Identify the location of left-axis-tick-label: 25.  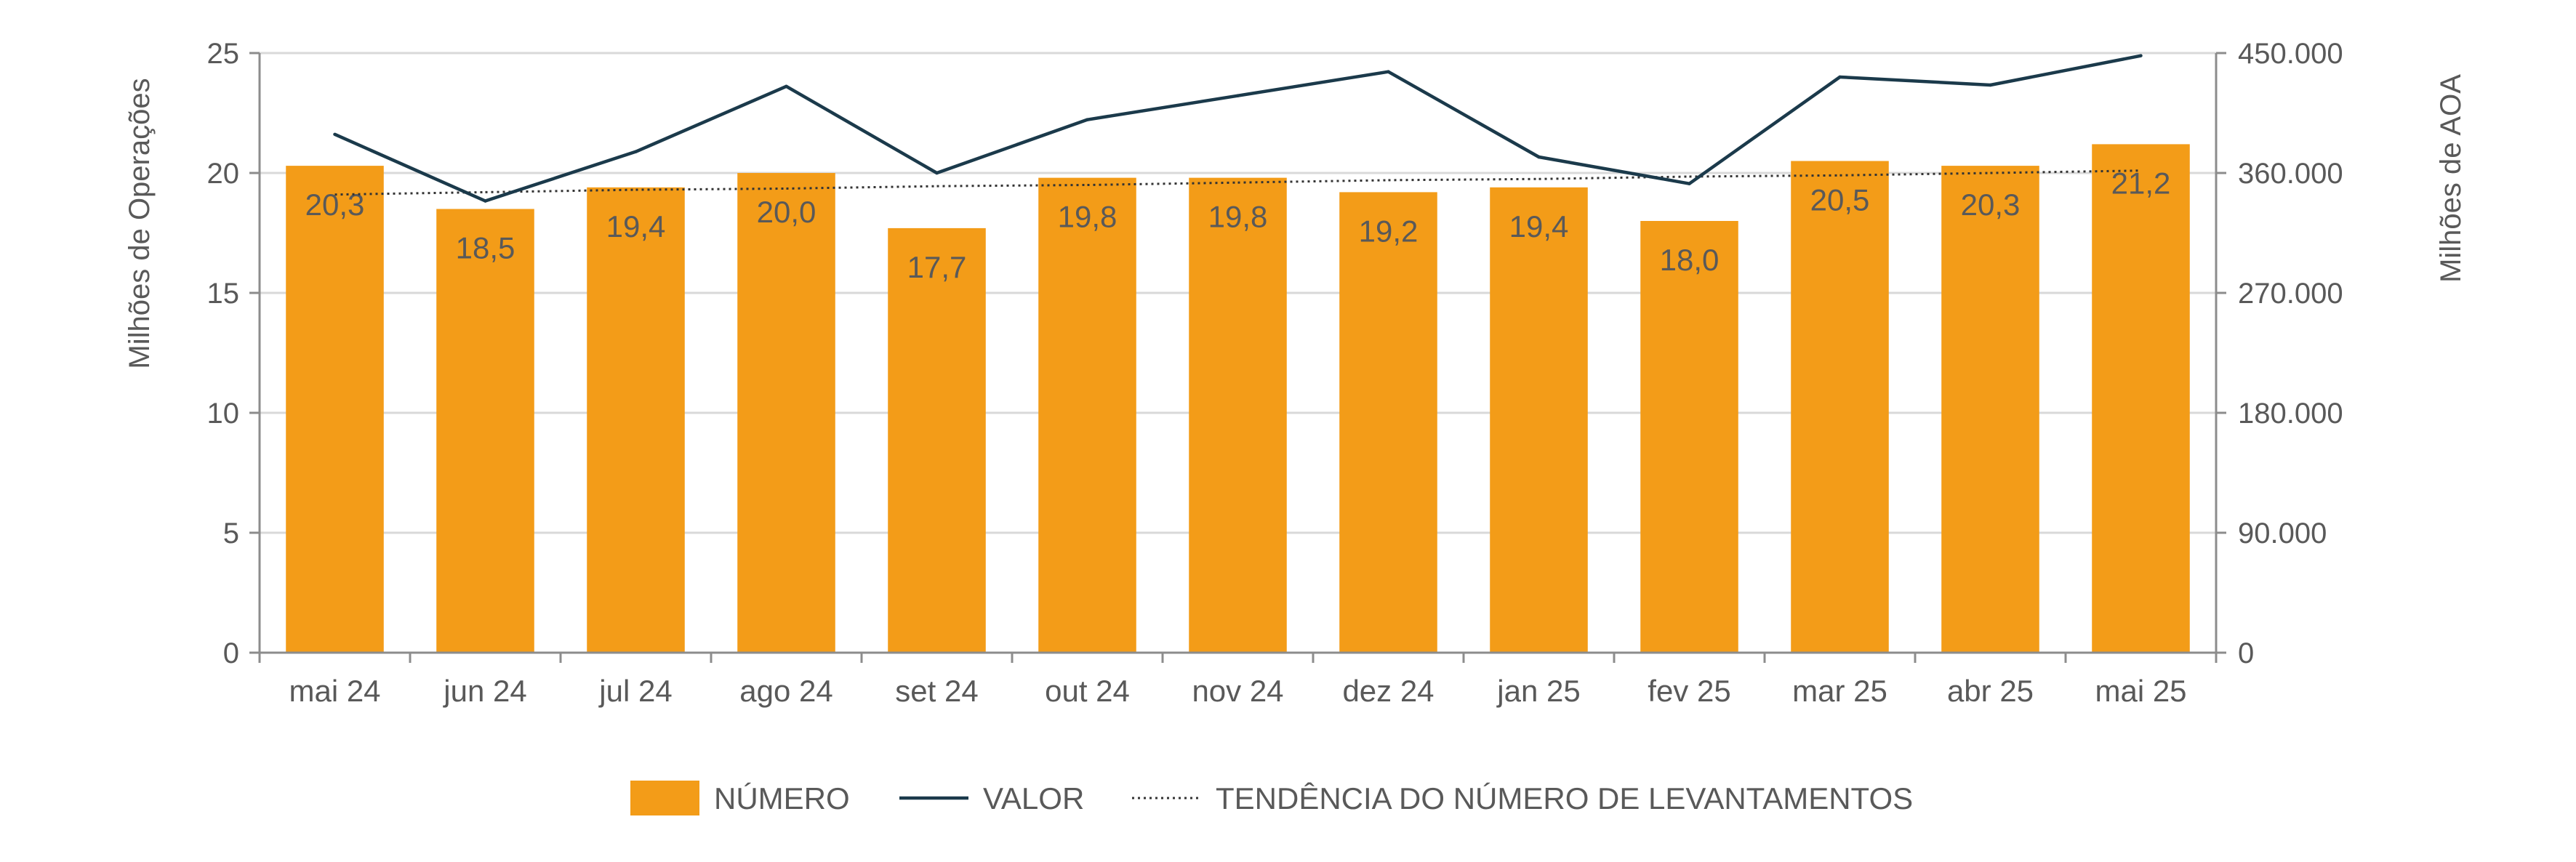
(223, 54).